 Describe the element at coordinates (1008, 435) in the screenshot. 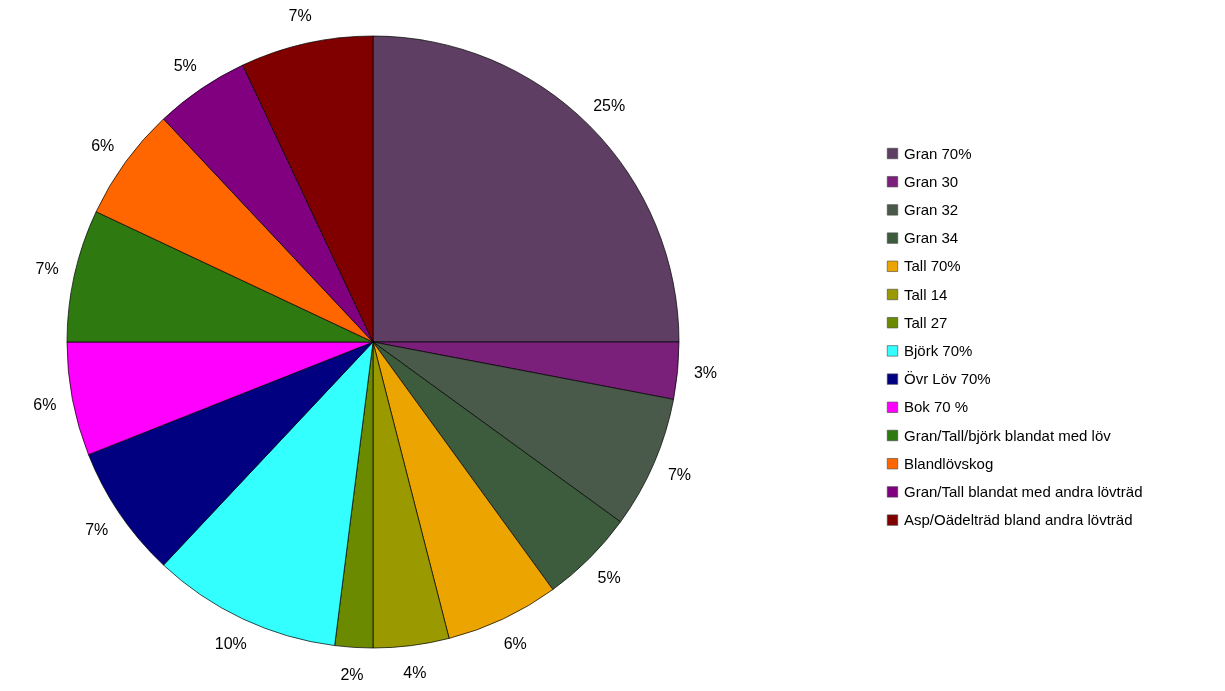

I see `legend-label: Gran/Tall/björk blandat med löv` at that location.